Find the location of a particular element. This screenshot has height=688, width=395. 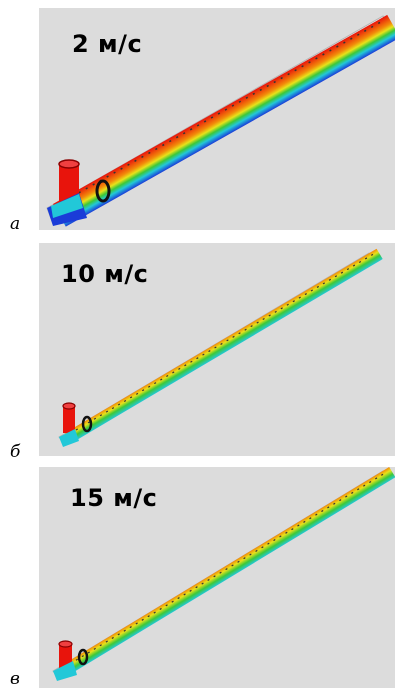

panel-letter-b: б is located at coordinates (15, 452).